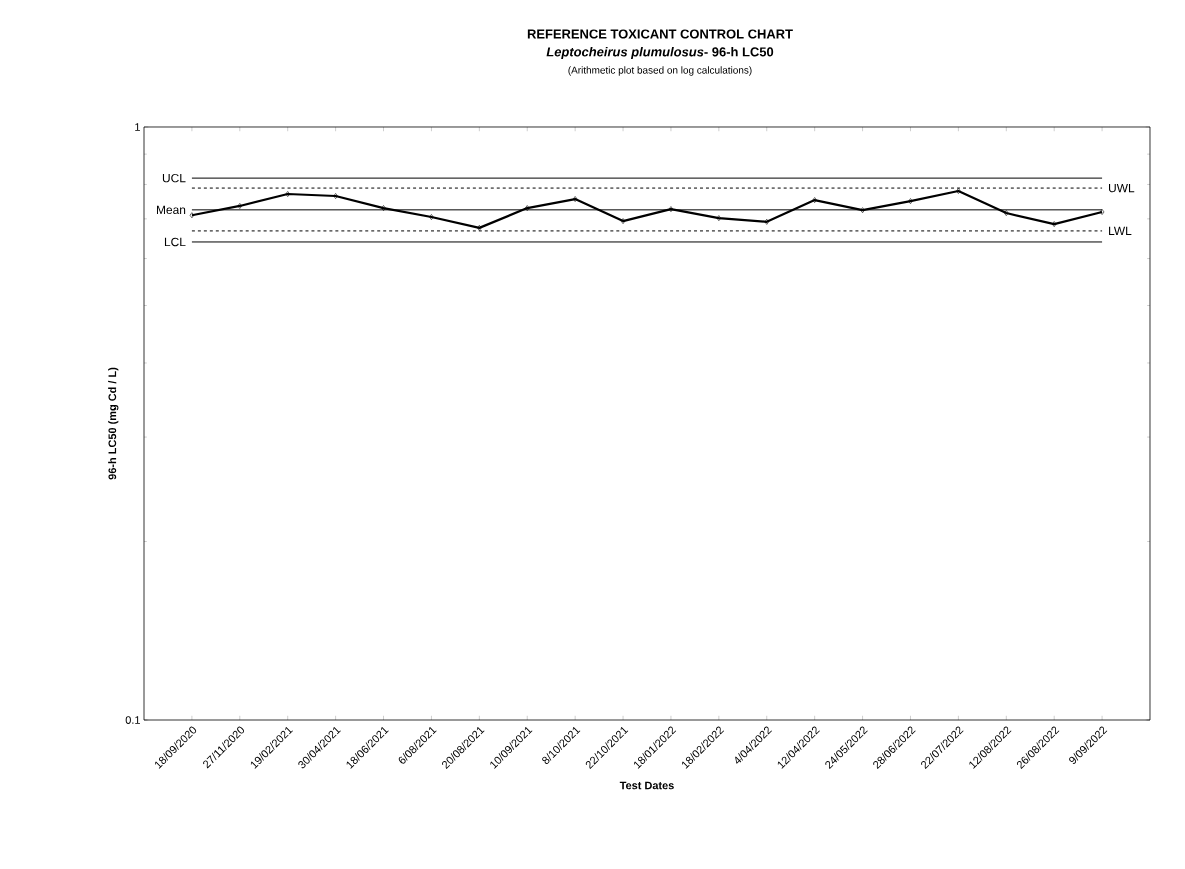 The height and width of the screenshot is (869, 1185). I want to click on ref-line-label: LWL, so click(1120, 231).